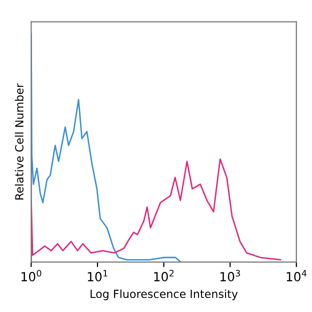 This screenshot has width=312, height=312. What do you see at coordinates (230, 276) in the screenshot?
I see `x-tick-label: 10$^{3}$` at bounding box center [230, 276].